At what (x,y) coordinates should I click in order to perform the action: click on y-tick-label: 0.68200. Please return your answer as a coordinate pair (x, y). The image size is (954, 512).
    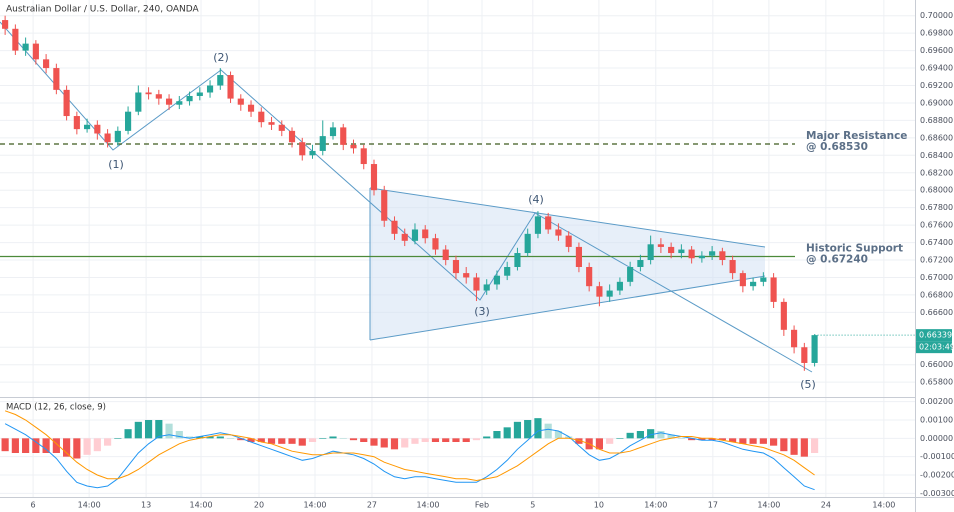
    Looking at the image, I should click on (936, 172).